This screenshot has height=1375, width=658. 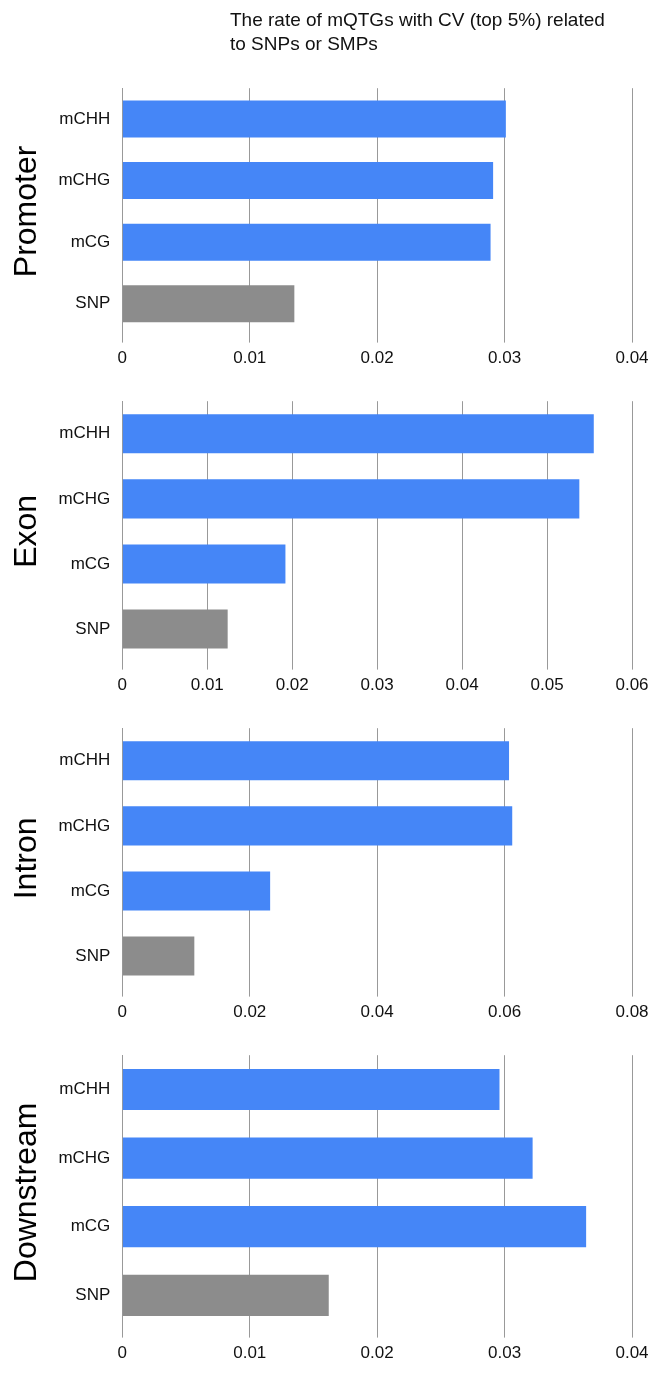 What do you see at coordinates (25, 211) in the screenshot?
I see `y-axis-title: Promoter` at bounding box center [25, 211].